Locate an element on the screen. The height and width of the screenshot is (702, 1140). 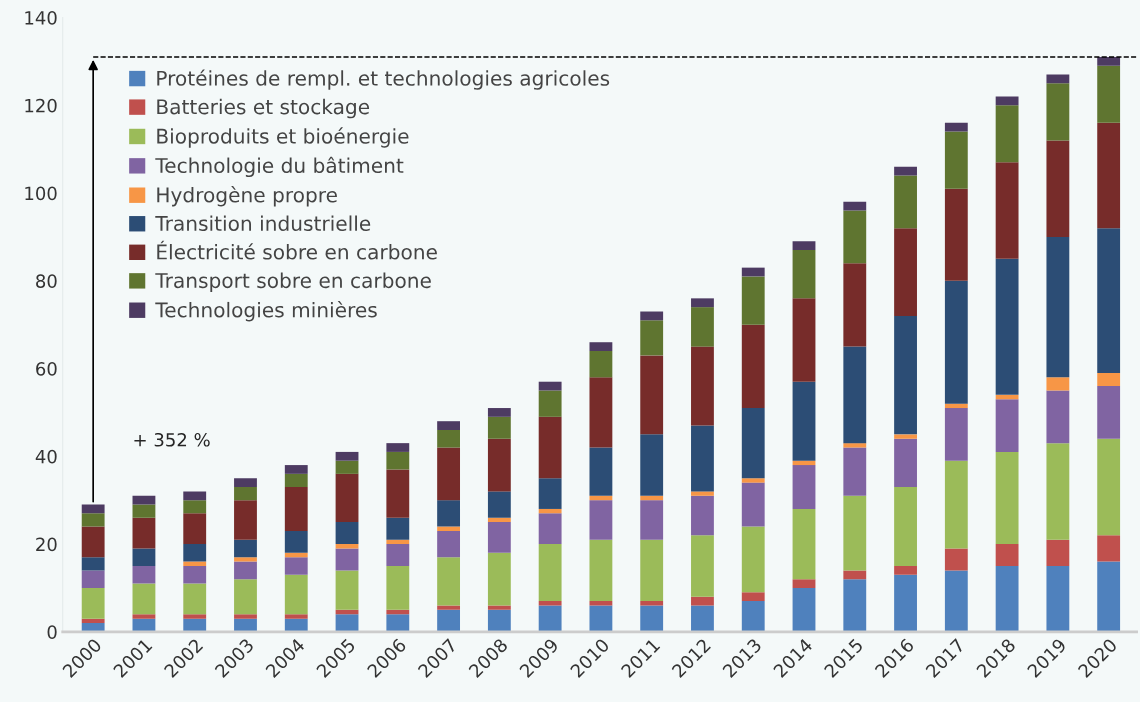
y-tick-label: 80 is located at coordinates (46, 281).